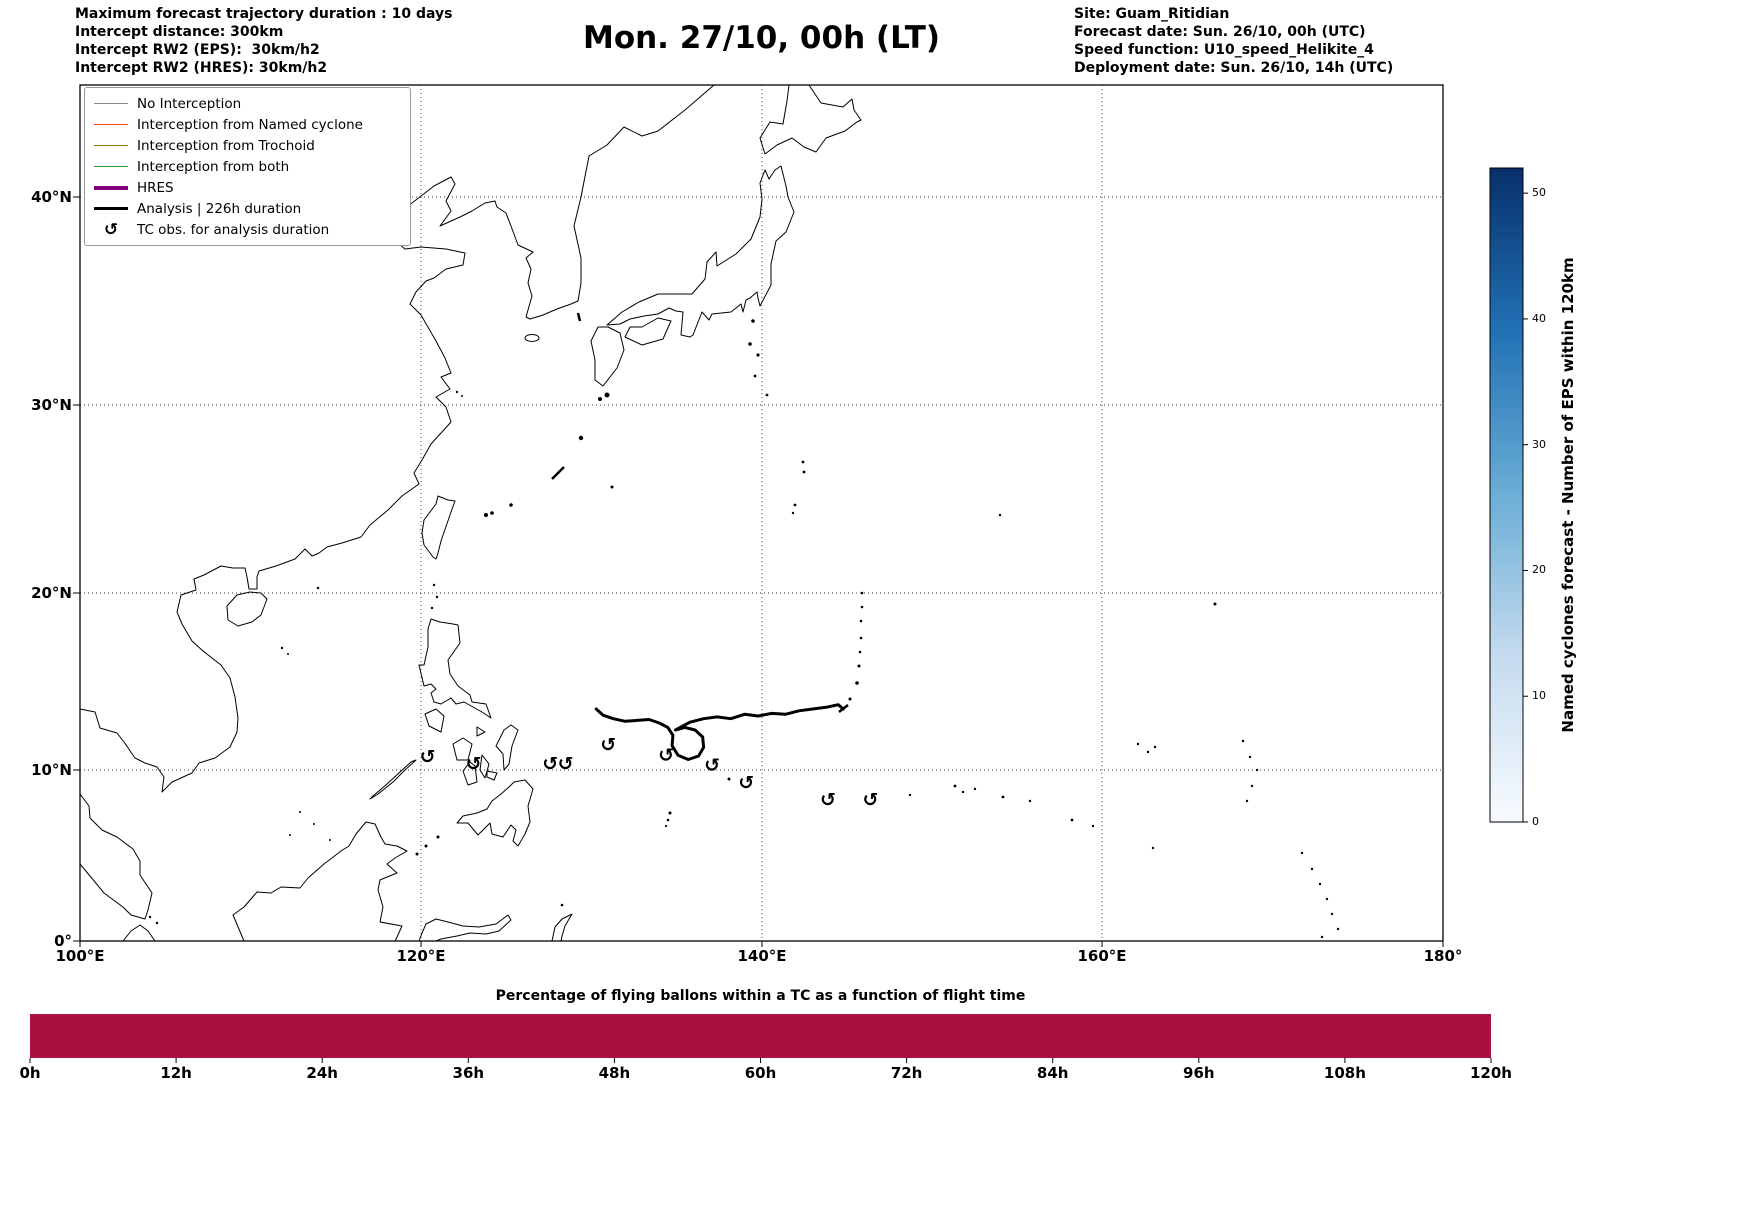 The width and height of the screenshot is (1748, 1213). What do you see at coordinates (155, 187) in the screenshot?
I see `legend-item-label: HRES` at bounding box center [155, 187].